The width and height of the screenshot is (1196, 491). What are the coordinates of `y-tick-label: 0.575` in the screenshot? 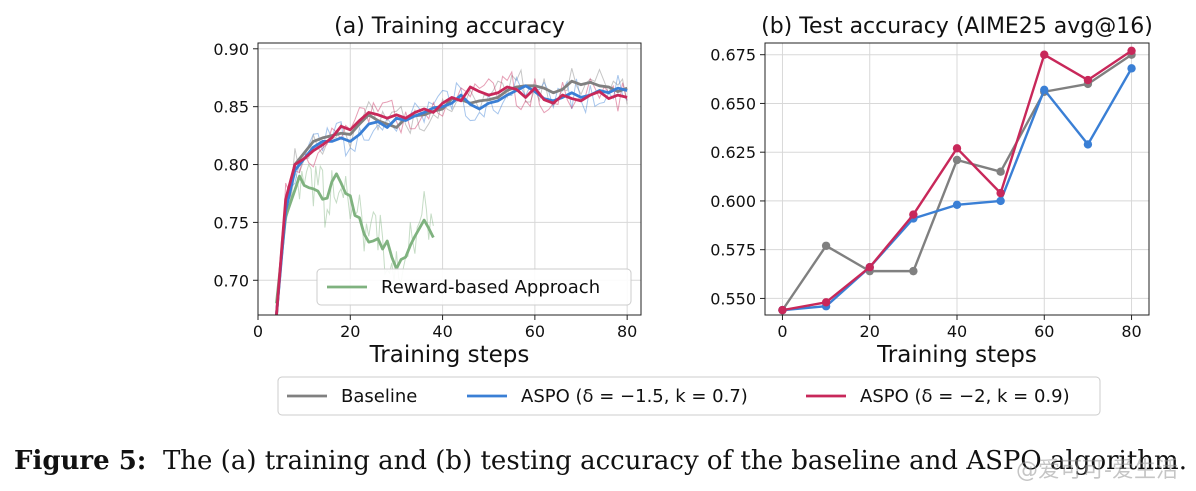 It's located at (733, 250).